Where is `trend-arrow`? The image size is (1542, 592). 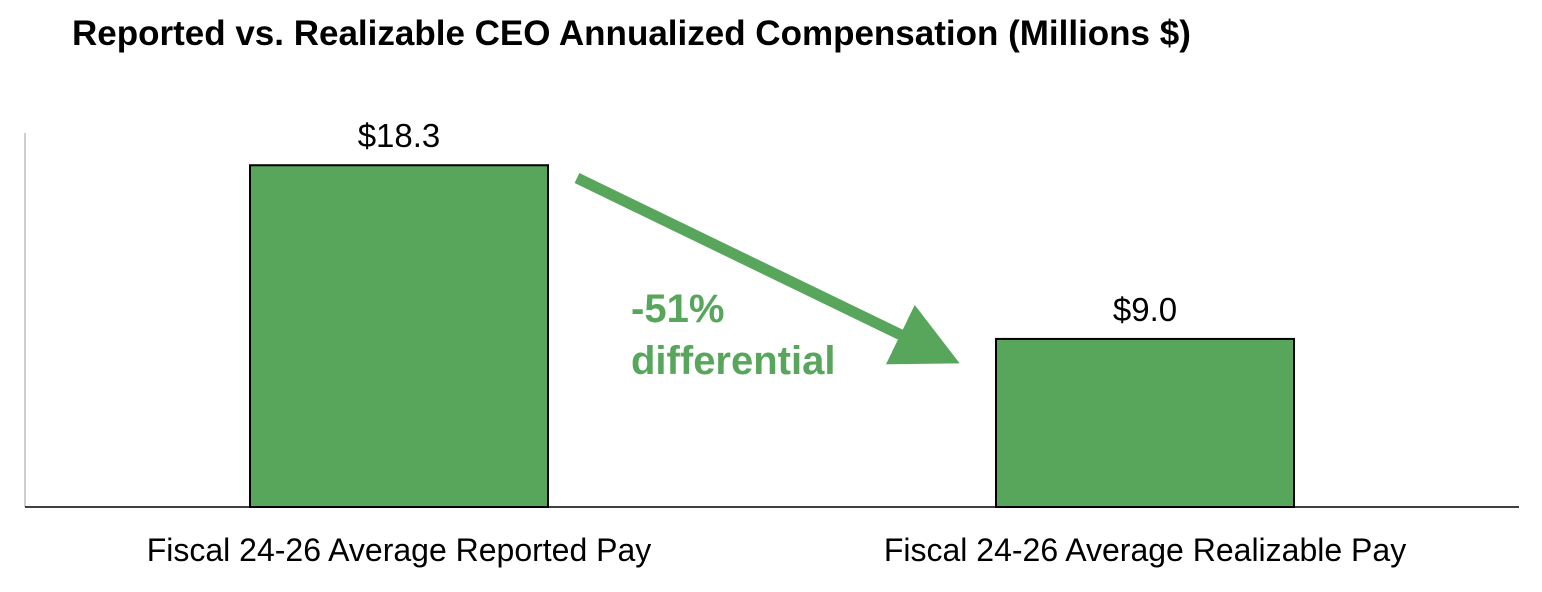
trend-arrow is located at coordinates (767, 269).